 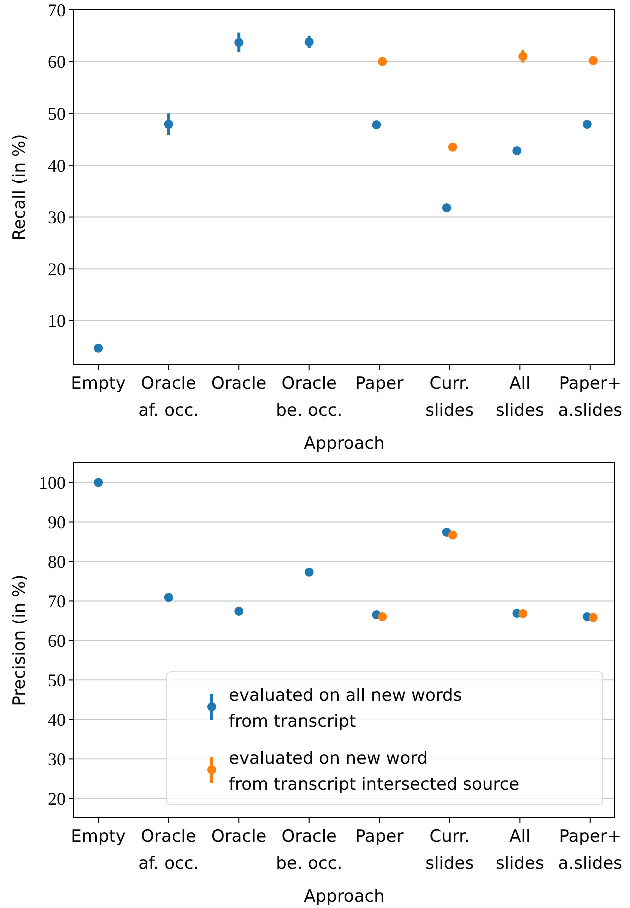 What do you see at coordinates (57, 321) in the screenshot?
I see `y-tick-label: 10` at bounding box center [57, 321].